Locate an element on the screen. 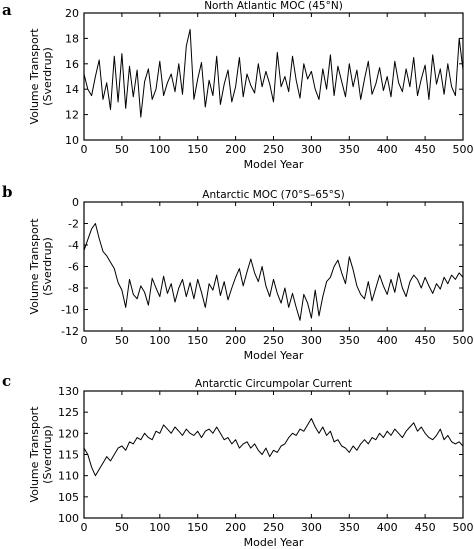 The width and height of the screenshot is (474, 549). y-tick-label: 18 is located at coordinates (72, 38).